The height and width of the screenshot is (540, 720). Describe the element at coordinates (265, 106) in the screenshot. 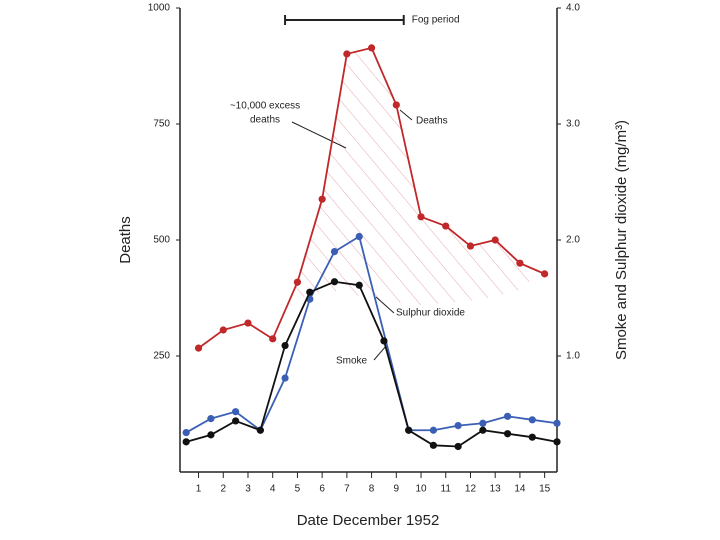

I see `annotation: ~10,000 excess` at that location.